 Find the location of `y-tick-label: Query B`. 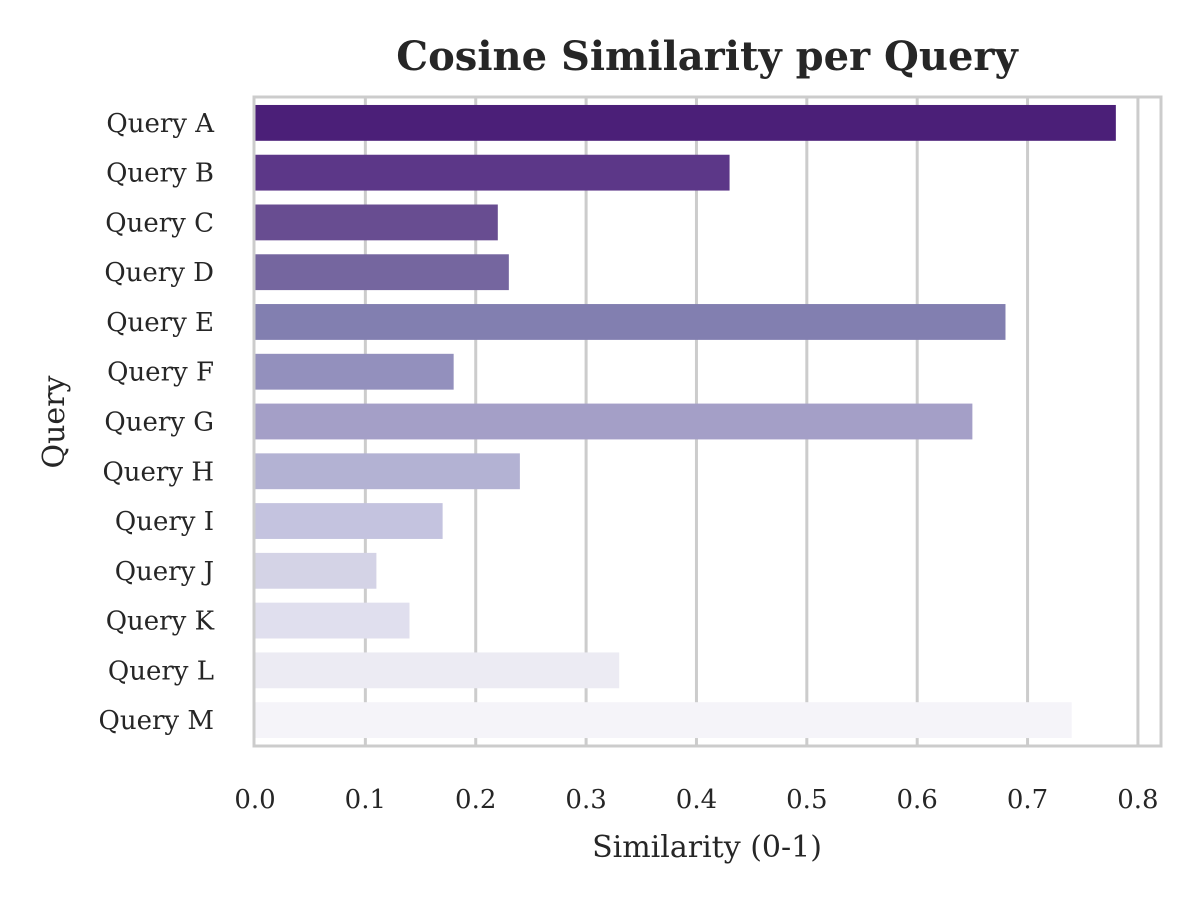

y-tick-label: Query B is located at coordinates (160, 174).